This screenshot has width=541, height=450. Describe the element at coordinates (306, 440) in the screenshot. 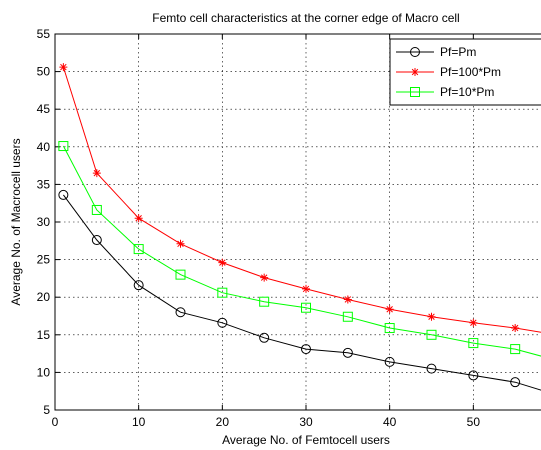

I see `x-axis-label: Average No. of Femtocell users` at that location.